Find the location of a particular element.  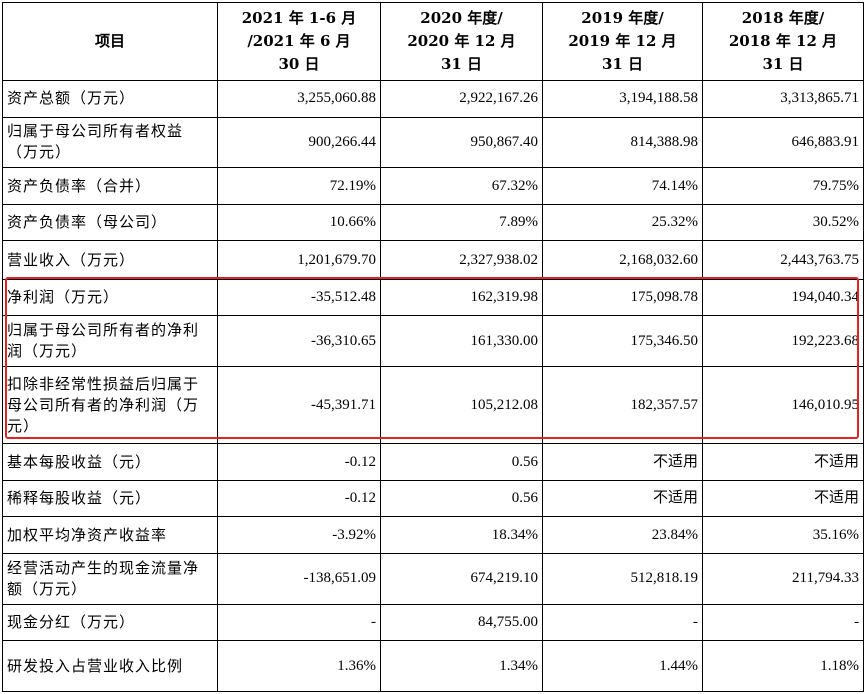

row-value: 72.19% is located at coordinates (299, 186).